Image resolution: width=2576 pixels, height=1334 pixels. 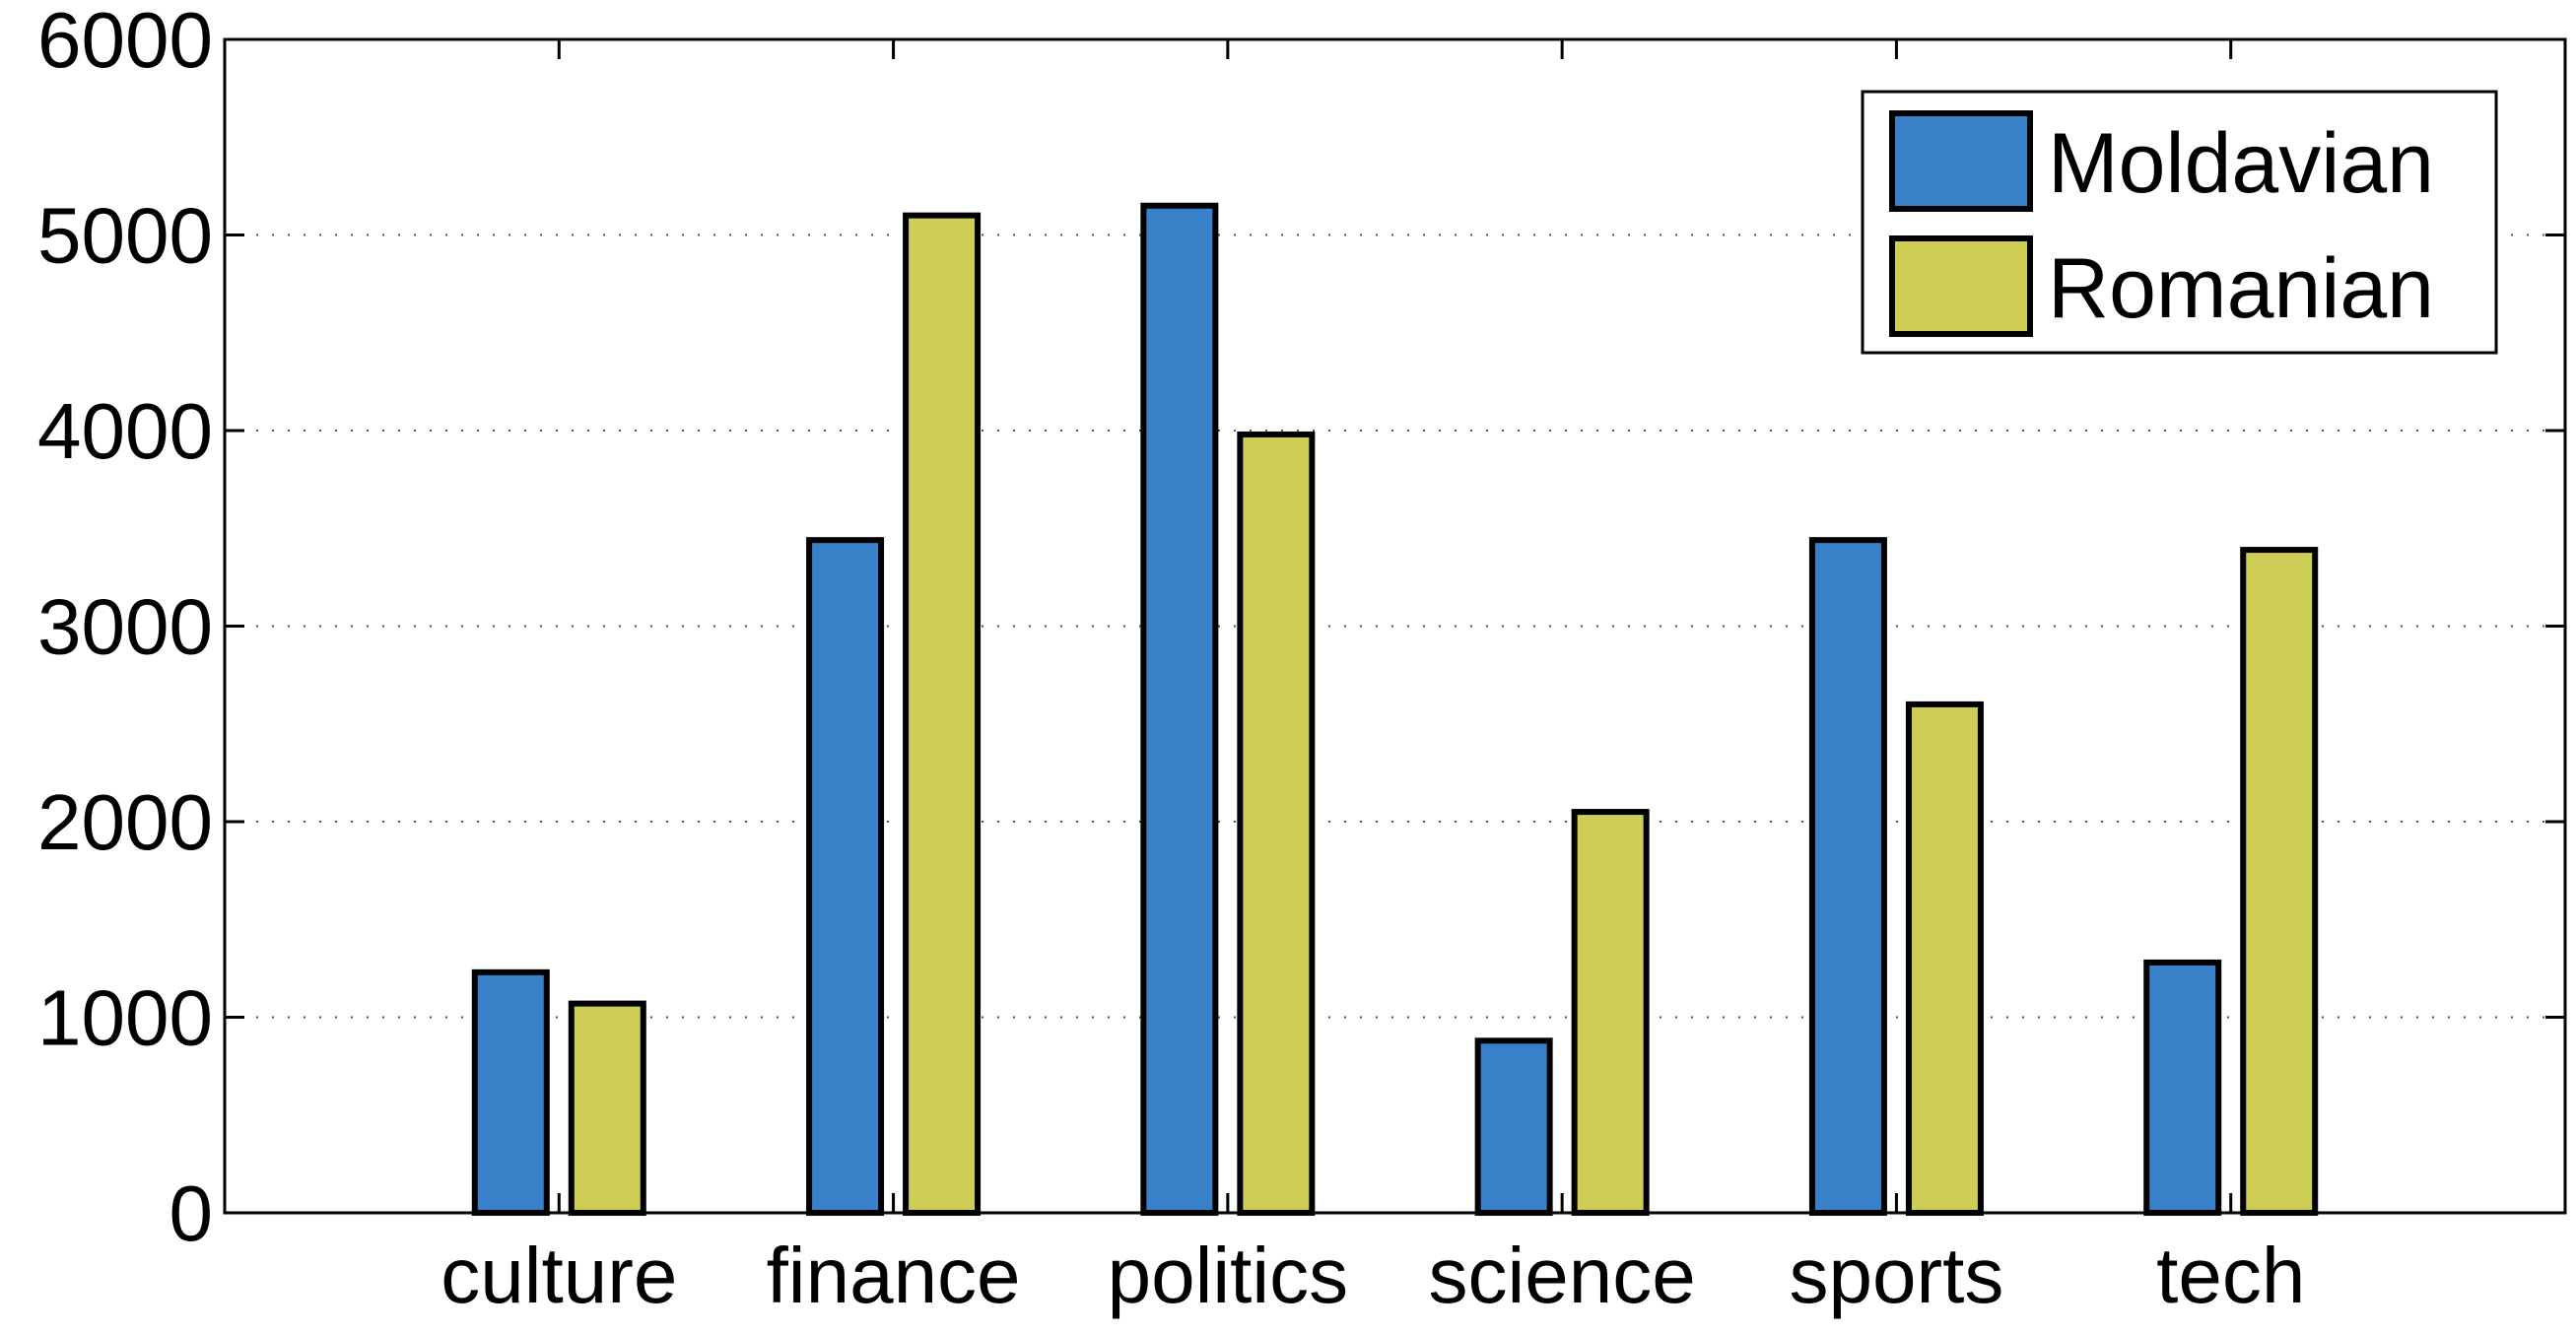 I want to click on bar-moldavian-tech, so click(x=2182, y=1087).